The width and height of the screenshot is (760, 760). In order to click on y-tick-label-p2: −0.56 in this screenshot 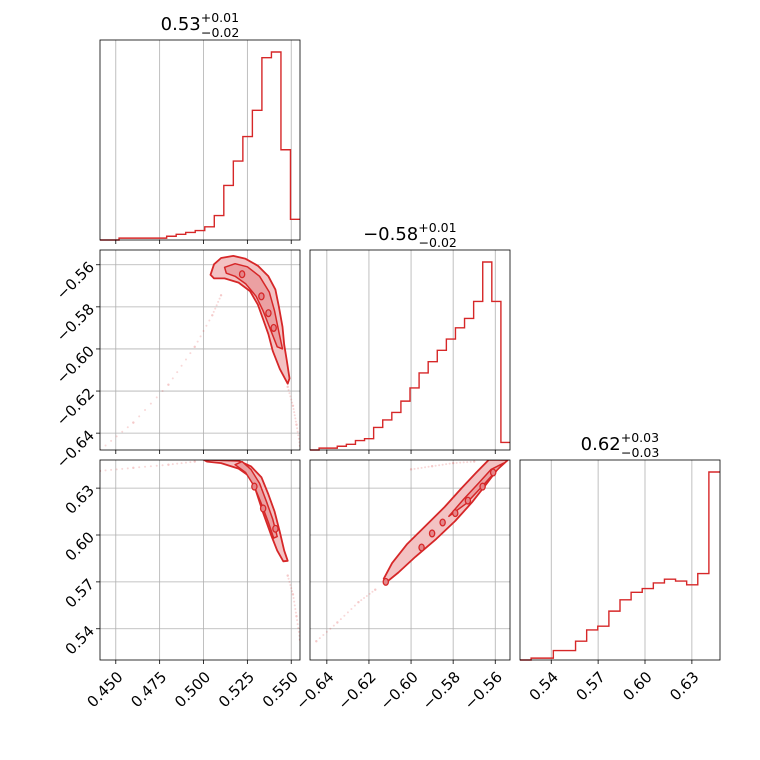, I will do `click(75, 280)`.